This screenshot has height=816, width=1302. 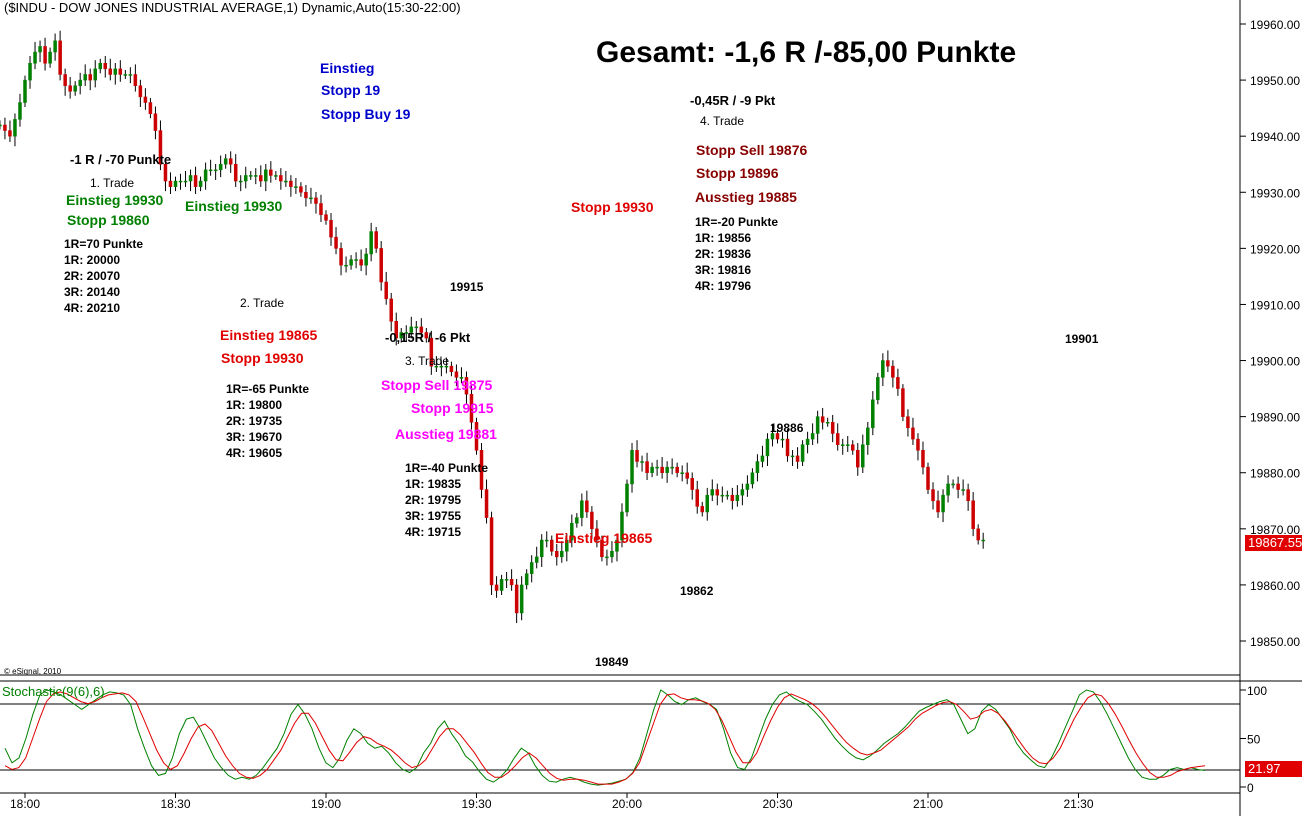 I want to click on trade1-stop: Stopp 19860, so click(x=108, y=220).